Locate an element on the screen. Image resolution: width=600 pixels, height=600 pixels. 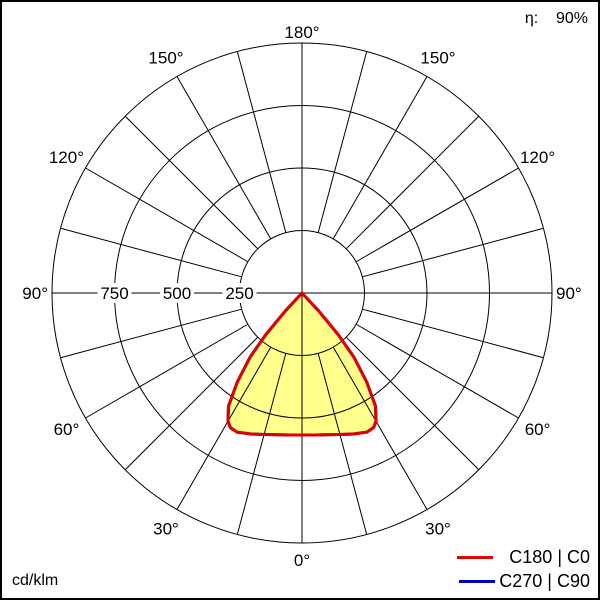
angle-label: 180° is located at coordinates (301, 32).